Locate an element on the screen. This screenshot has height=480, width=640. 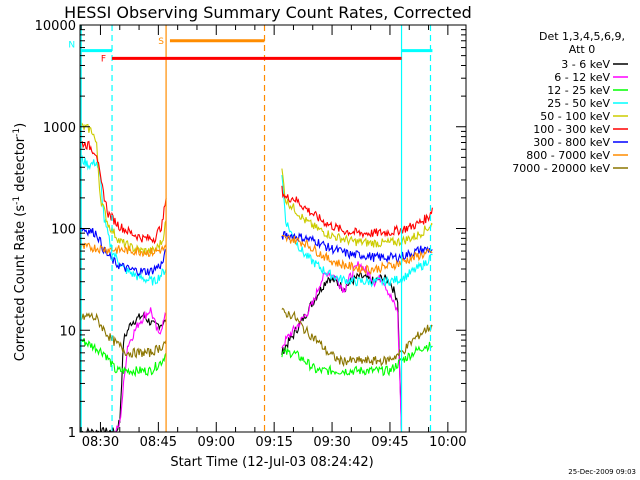
legend-entry-label-7: 800 - 7000 keV is located at coordinates (568, 155).